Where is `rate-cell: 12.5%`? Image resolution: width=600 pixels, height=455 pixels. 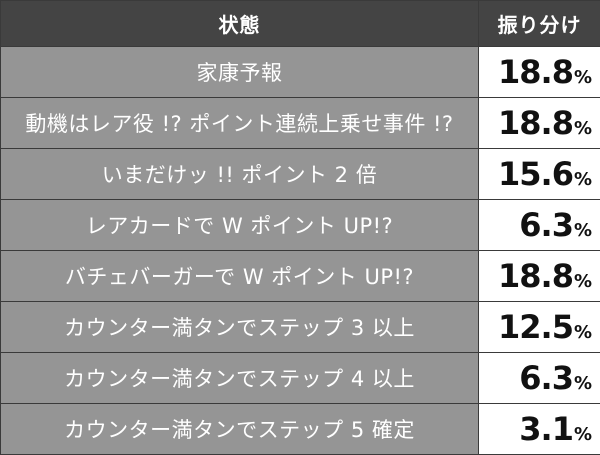 rate-cell: 12.5% is located at coordinates (539, 327).